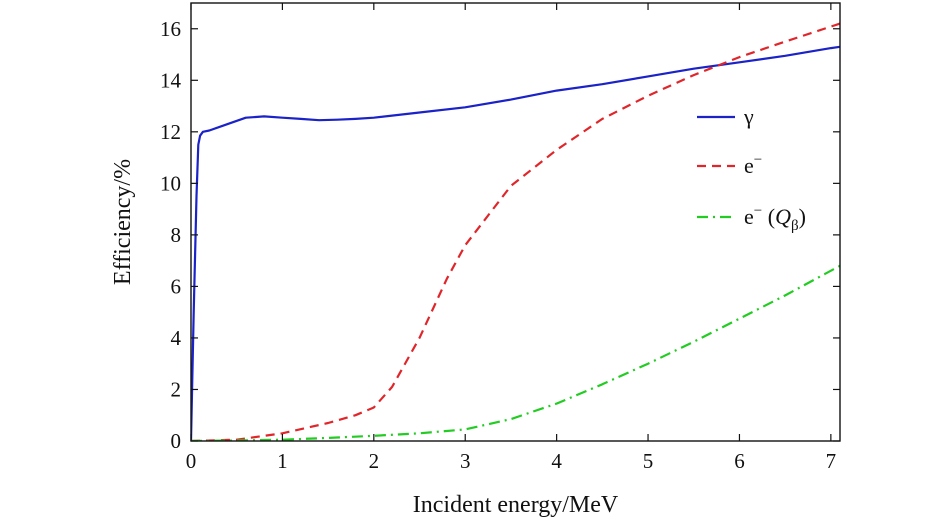  Describe the element at coordinates (753, 165) in the screenshot. I see `legend-label-2: e−` at that location.